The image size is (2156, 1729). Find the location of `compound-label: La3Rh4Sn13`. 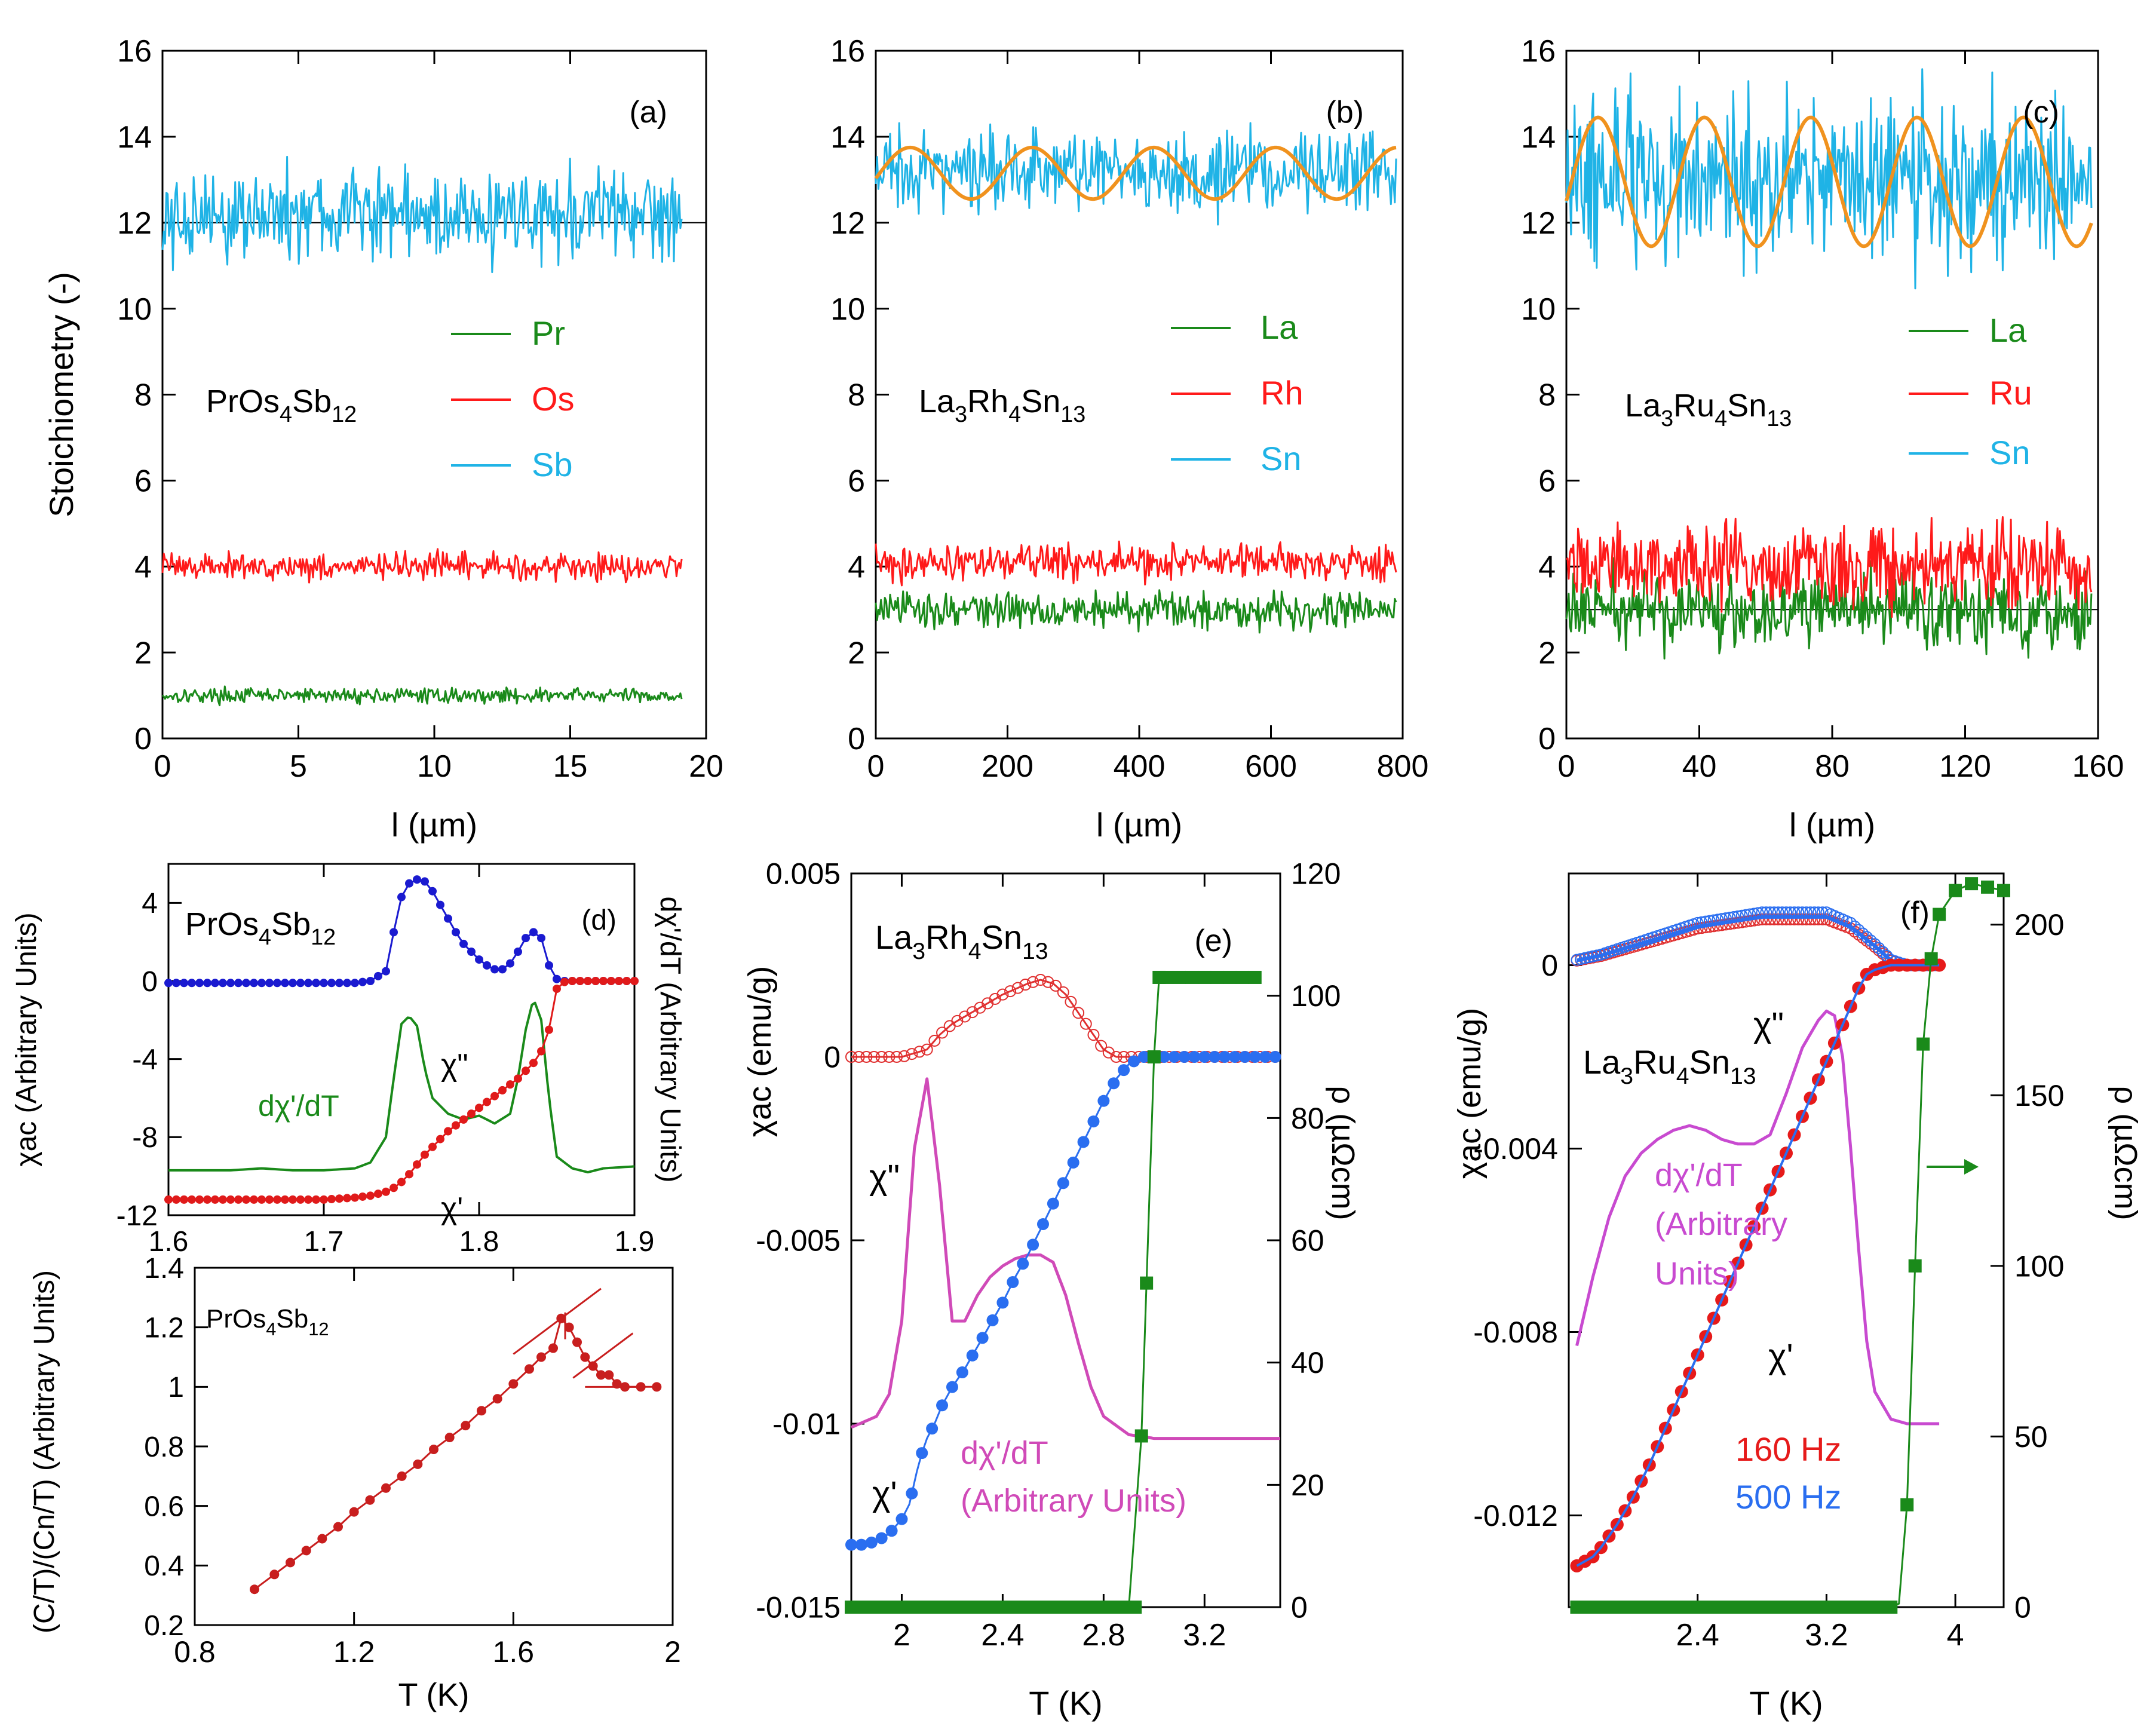

compound-label: La3Rh4Sn13 is located at coordinates (961, 941).